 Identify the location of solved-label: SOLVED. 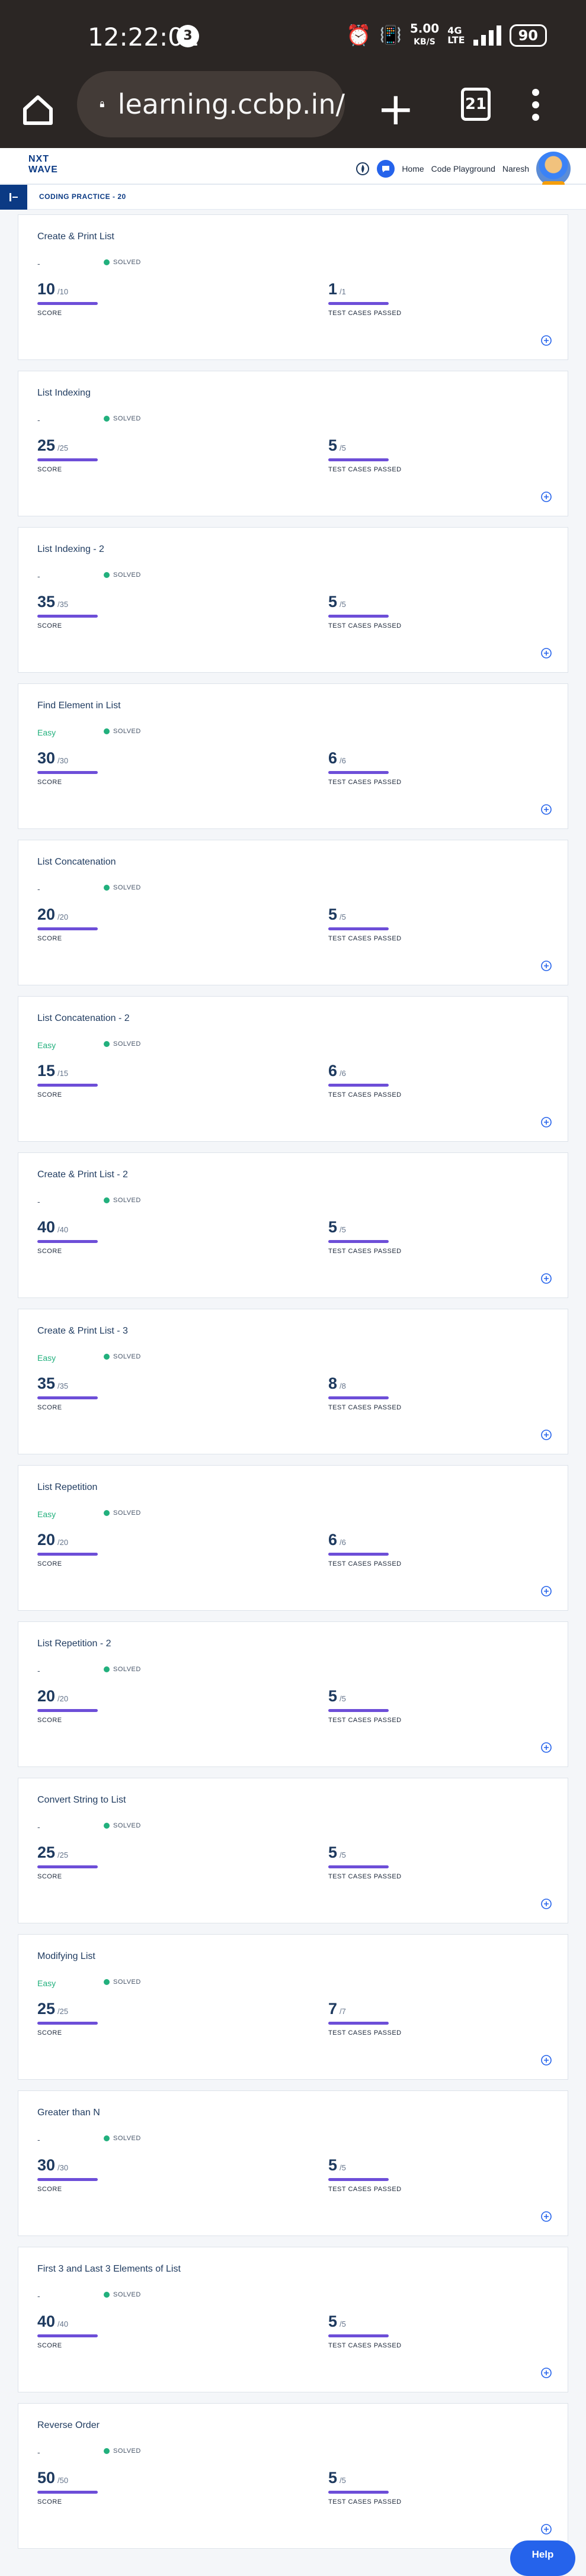
(127, 2451).